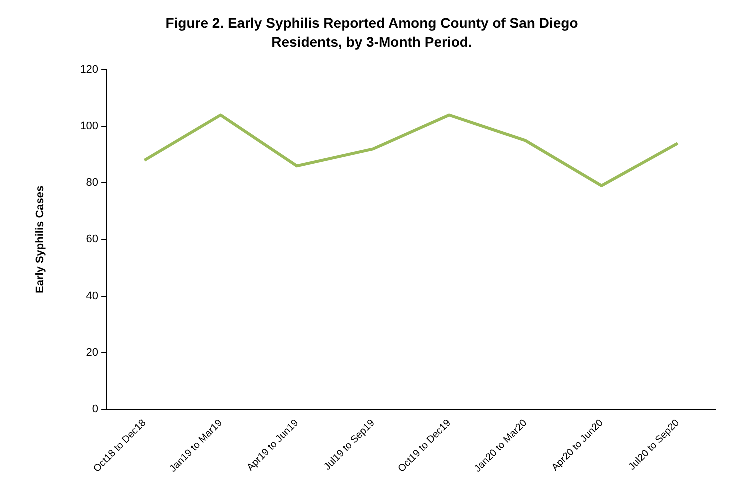  What do you see at coordinates (89, 126) in the screenshot?
I see `y-tick-label: 100` at bounding box center [89, 126].